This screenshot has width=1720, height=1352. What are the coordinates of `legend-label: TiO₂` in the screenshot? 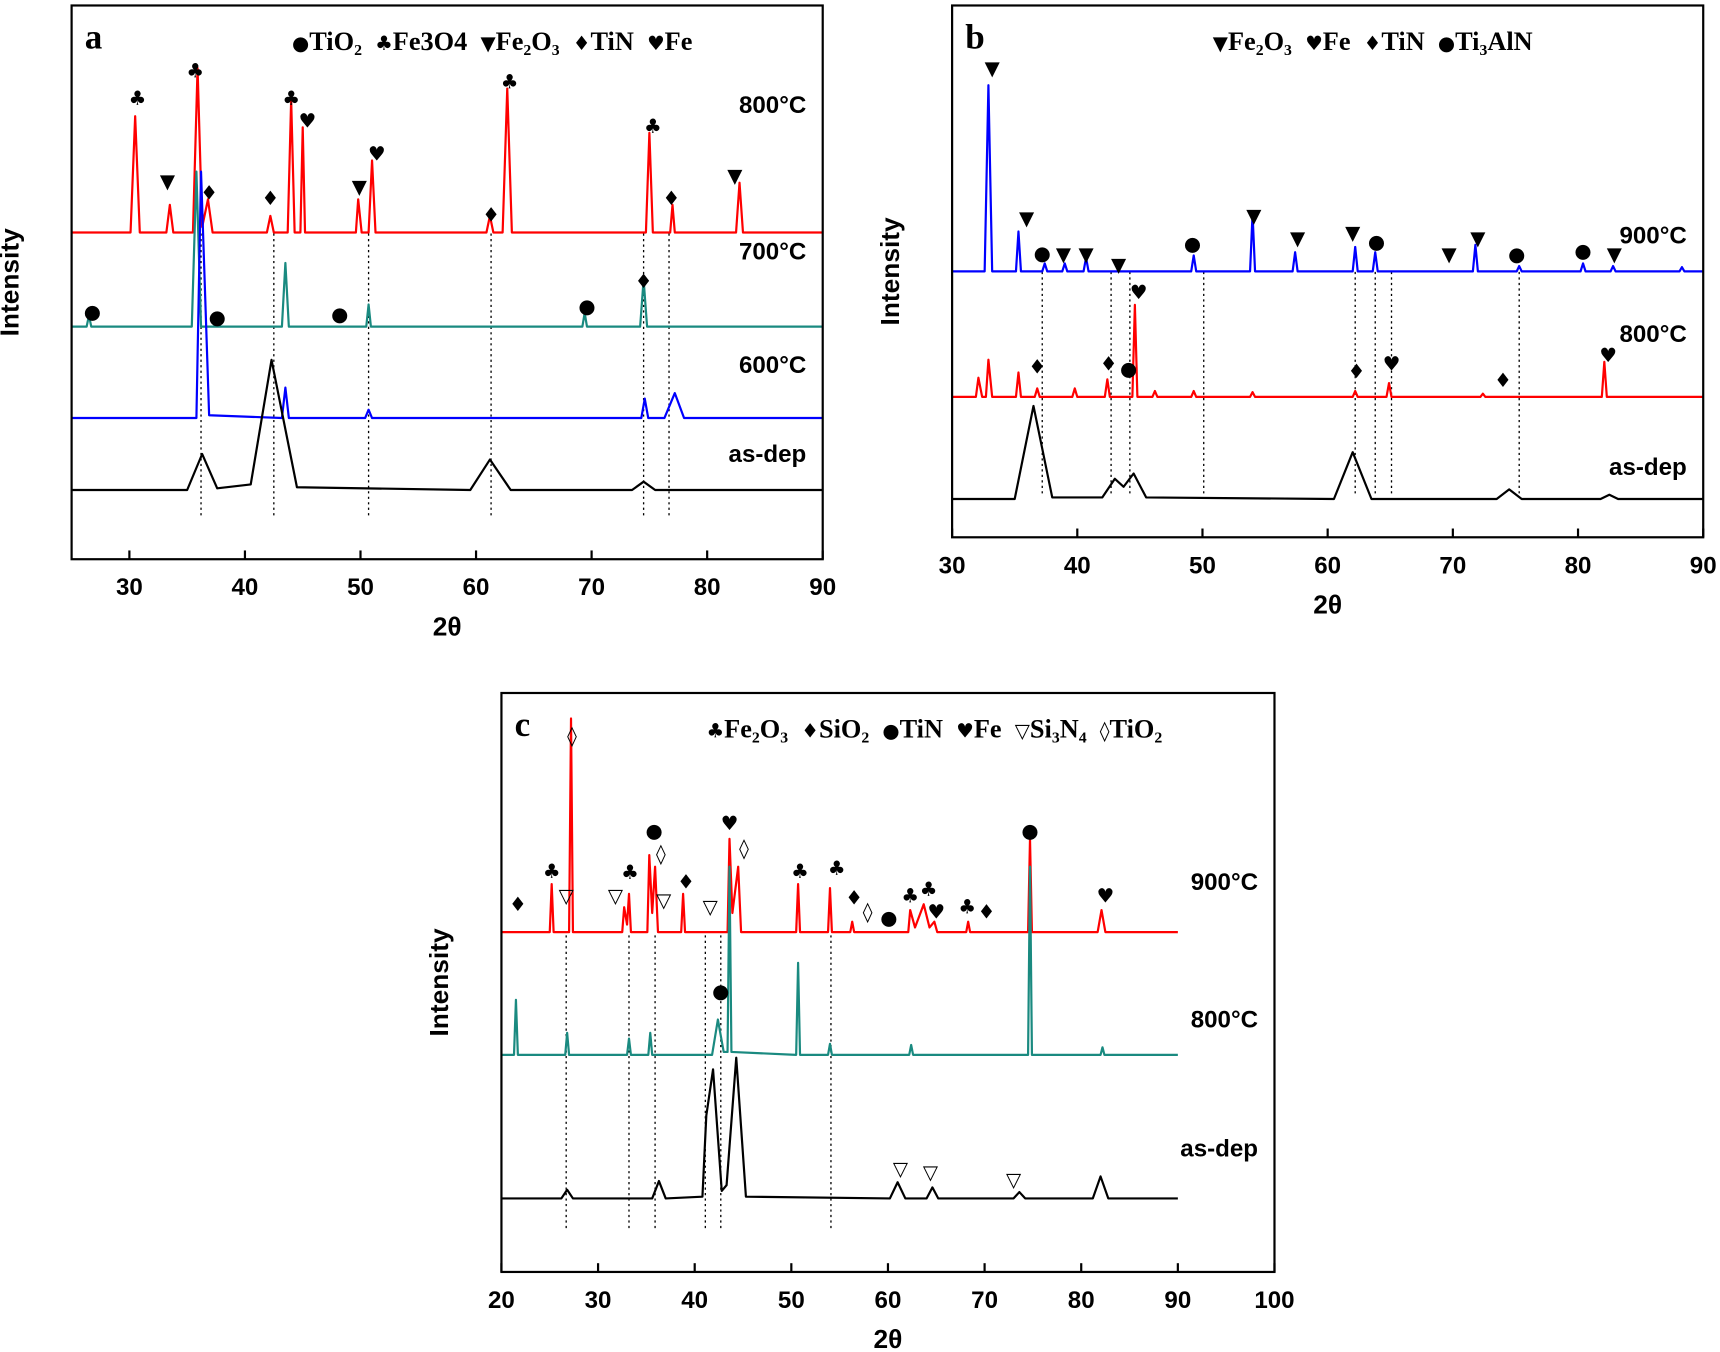 It's located at (335, 41).